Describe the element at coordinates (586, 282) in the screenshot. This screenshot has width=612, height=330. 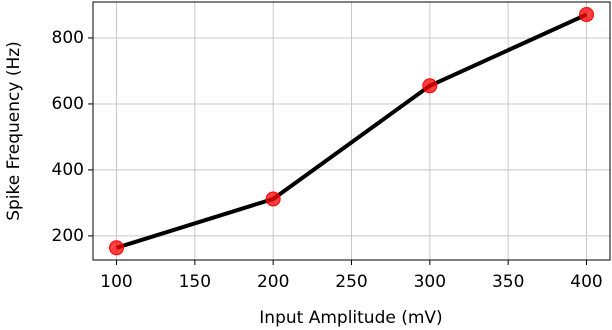
I see `x-tick-label: 400` at that location.